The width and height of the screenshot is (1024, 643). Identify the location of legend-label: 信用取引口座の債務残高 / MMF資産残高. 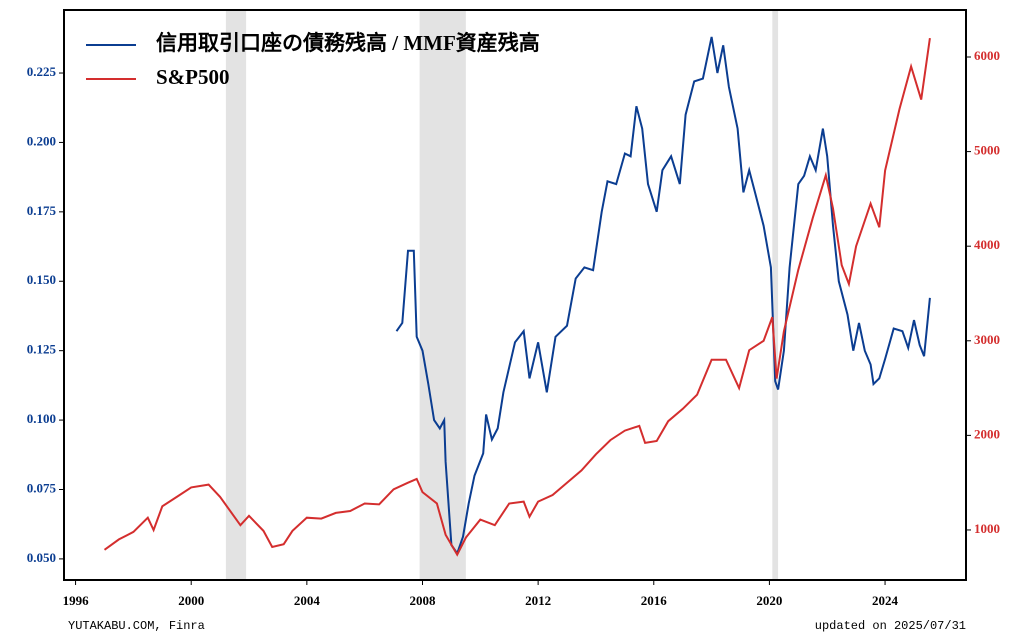
(348, 43).